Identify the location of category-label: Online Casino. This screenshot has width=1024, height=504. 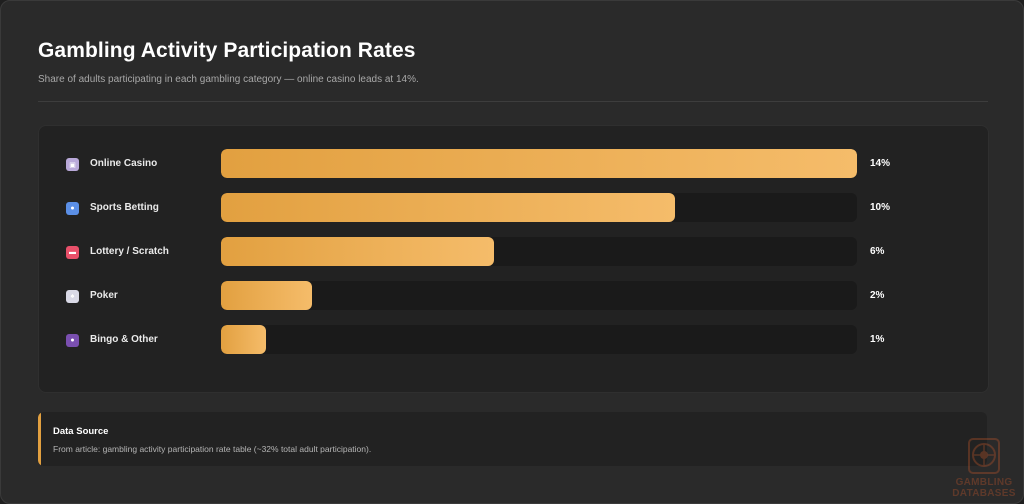
(124, 163).